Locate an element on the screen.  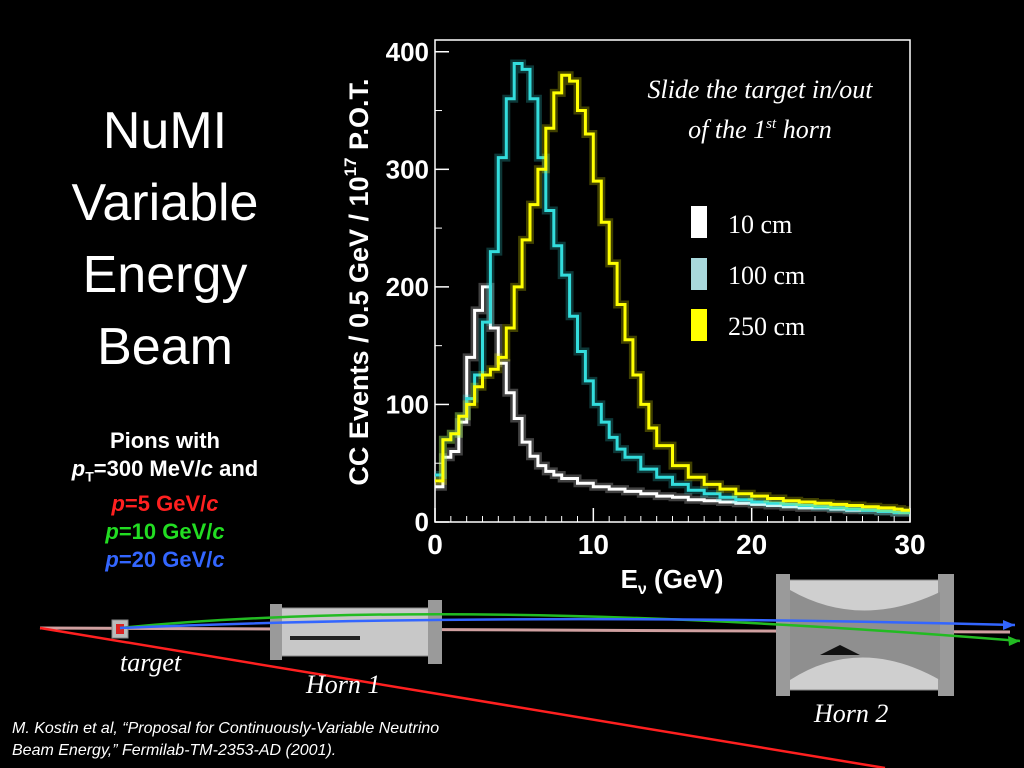
x-tick-label: 30 is located at coordinates (909, 544).